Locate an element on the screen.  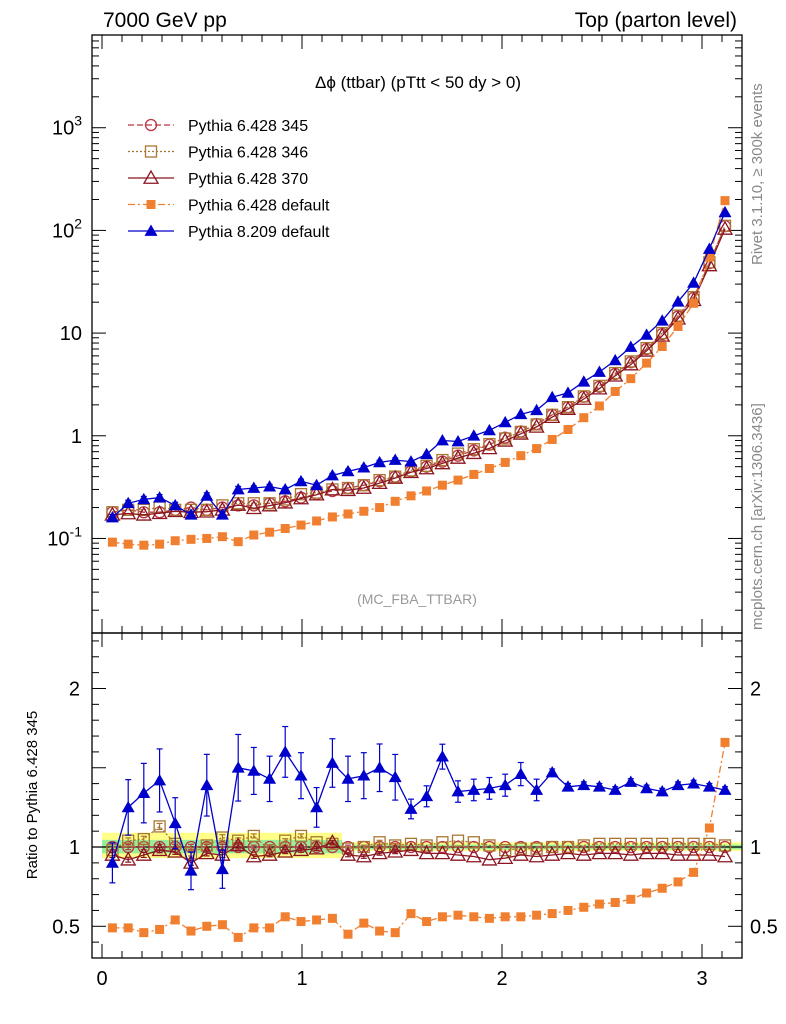
legend-label: Pythia 6.428 default is located at coordinates (259, 206).